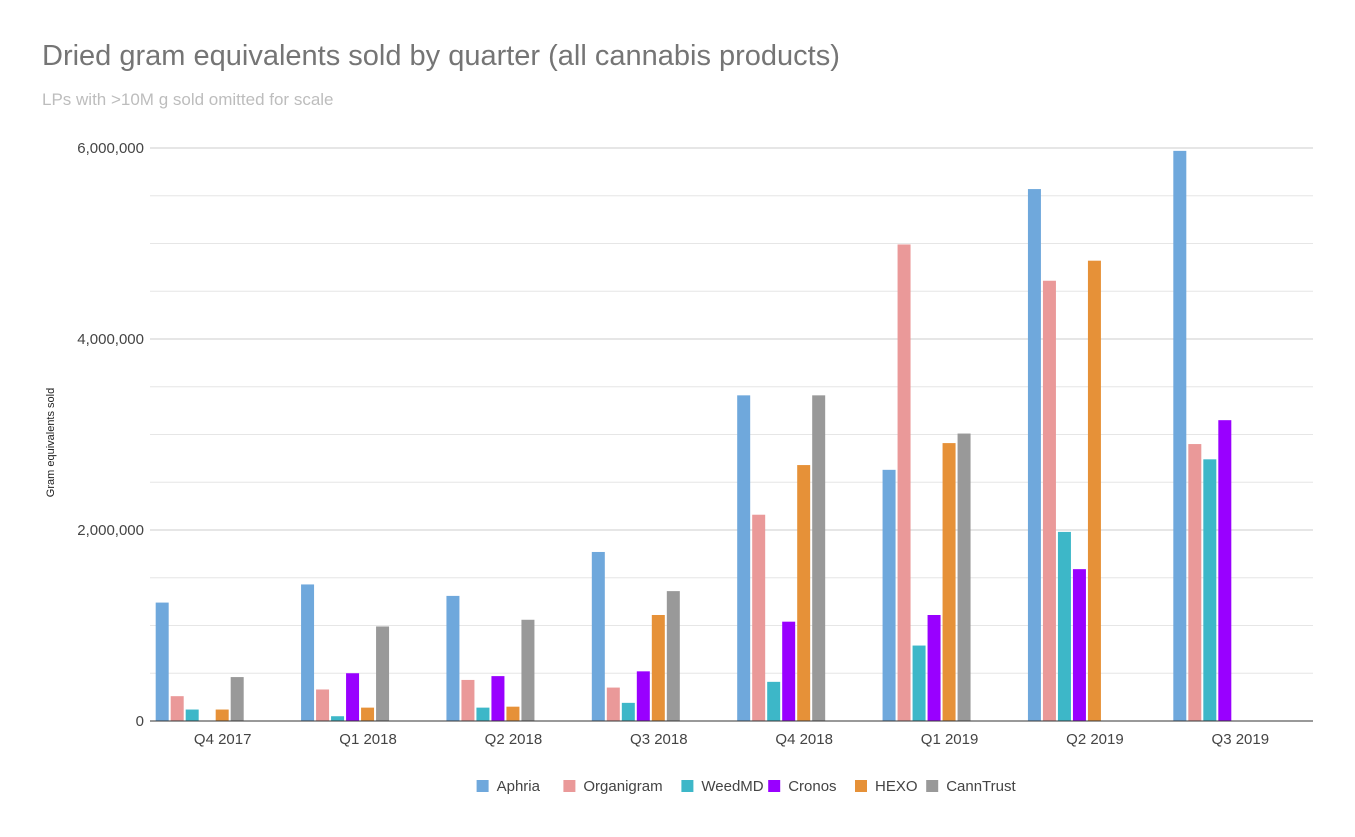 This screenshot has height=837, width=1355. I want to click on legend-label: HEXO, so click(896, 786).